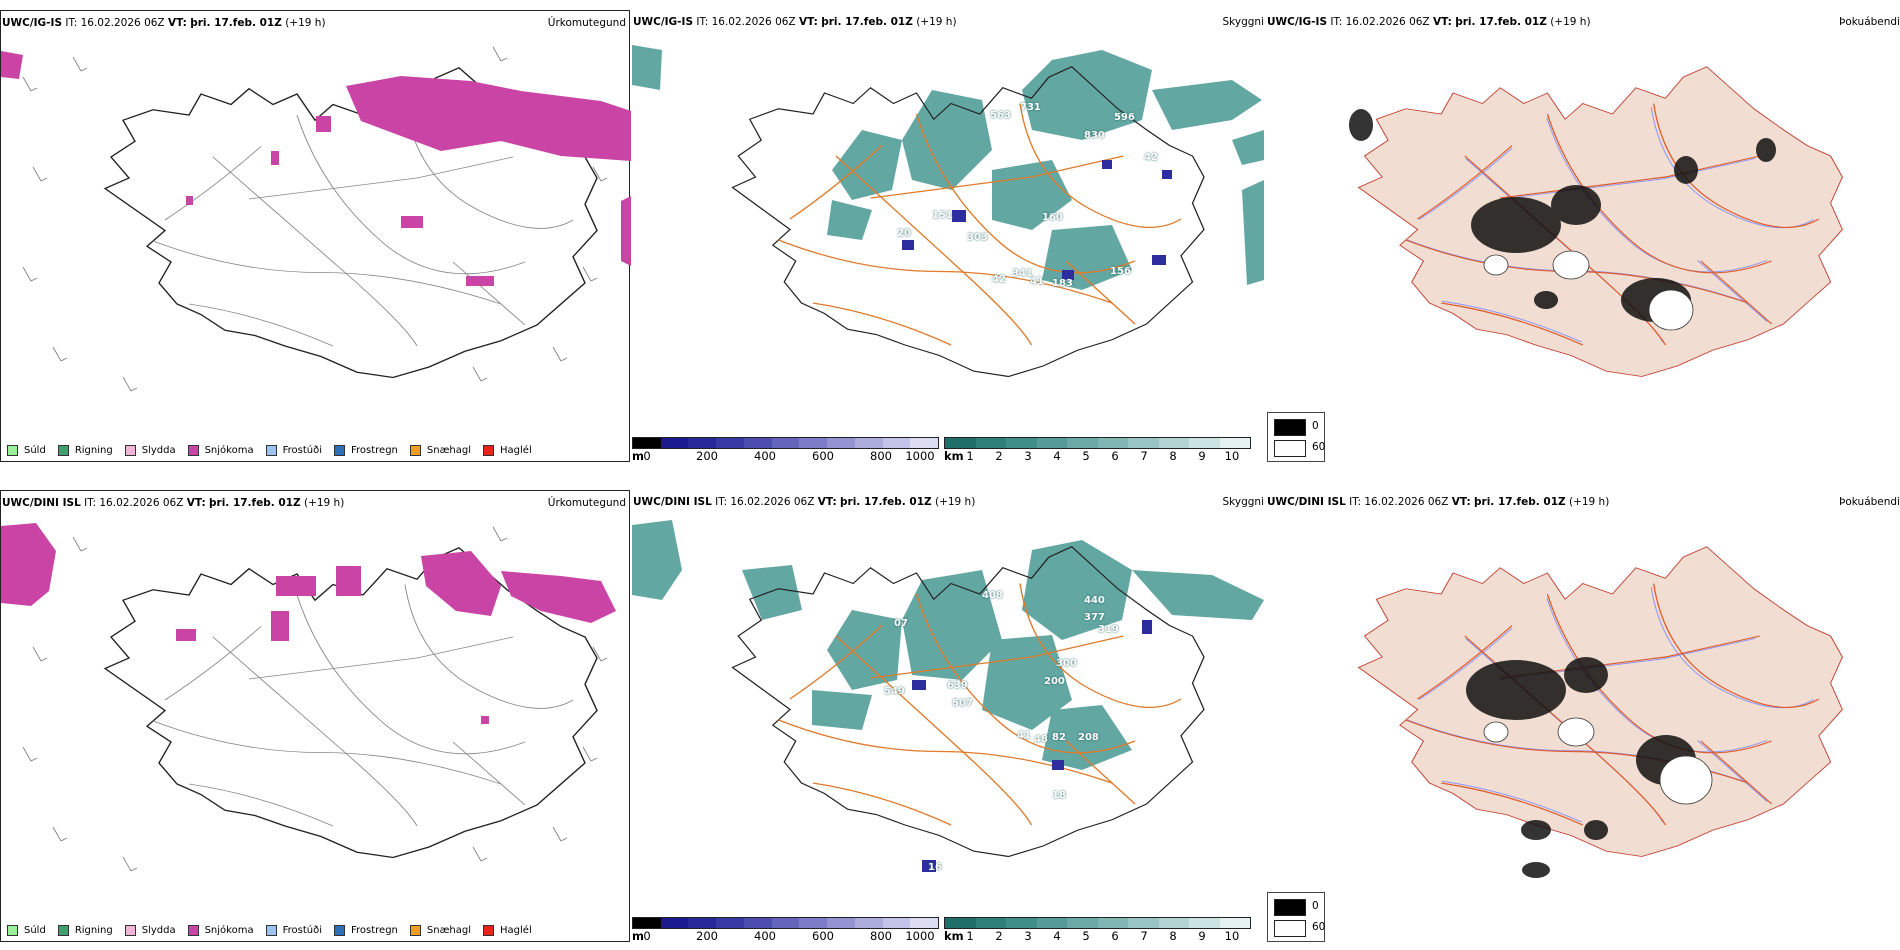 Image resolution: width=1900 pixels, height=950 pixels. Describe the element at coordinates (1054, 681) in the screenshot. I see `cloud-label: 200` at that location.